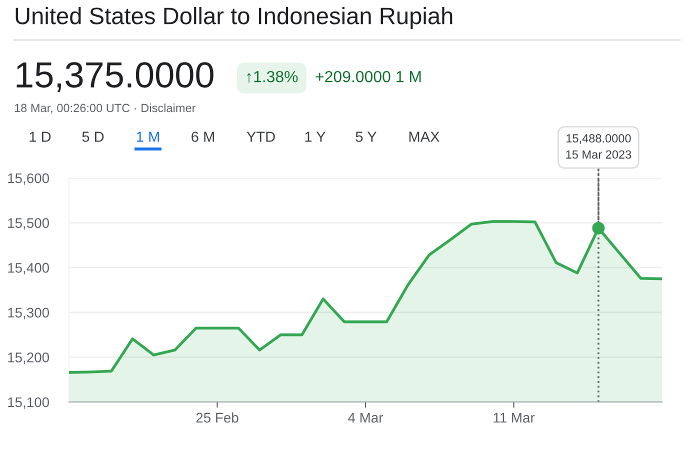 The image size is (690, 450). What do you see at coordinates (115, 77) in the screenshot?
I see `text: 15,375.0000` at bounding box center [115, 77].